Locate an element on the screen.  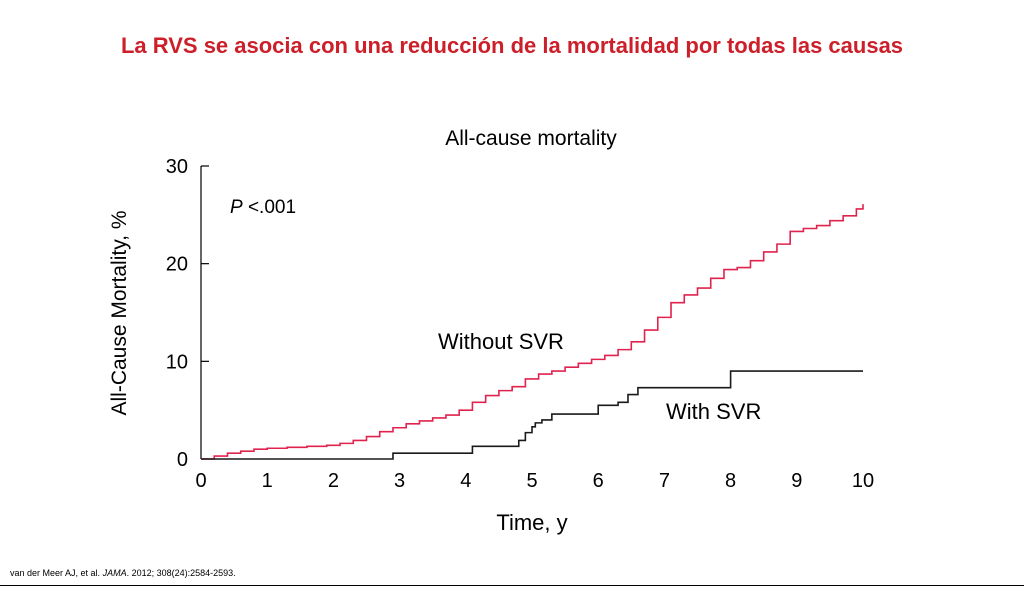
y-tick-label-30: 30 is located at coordinates (177, 167).